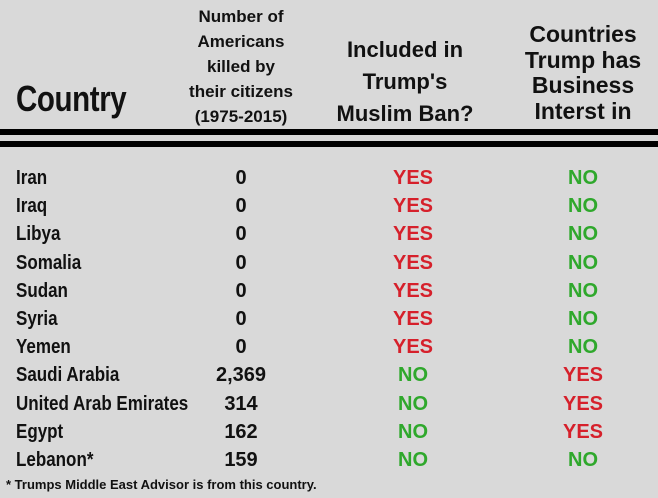  Describe the element at coordinates (32, 178) in the screenshot. I see `country-cell: Iran` at that location.